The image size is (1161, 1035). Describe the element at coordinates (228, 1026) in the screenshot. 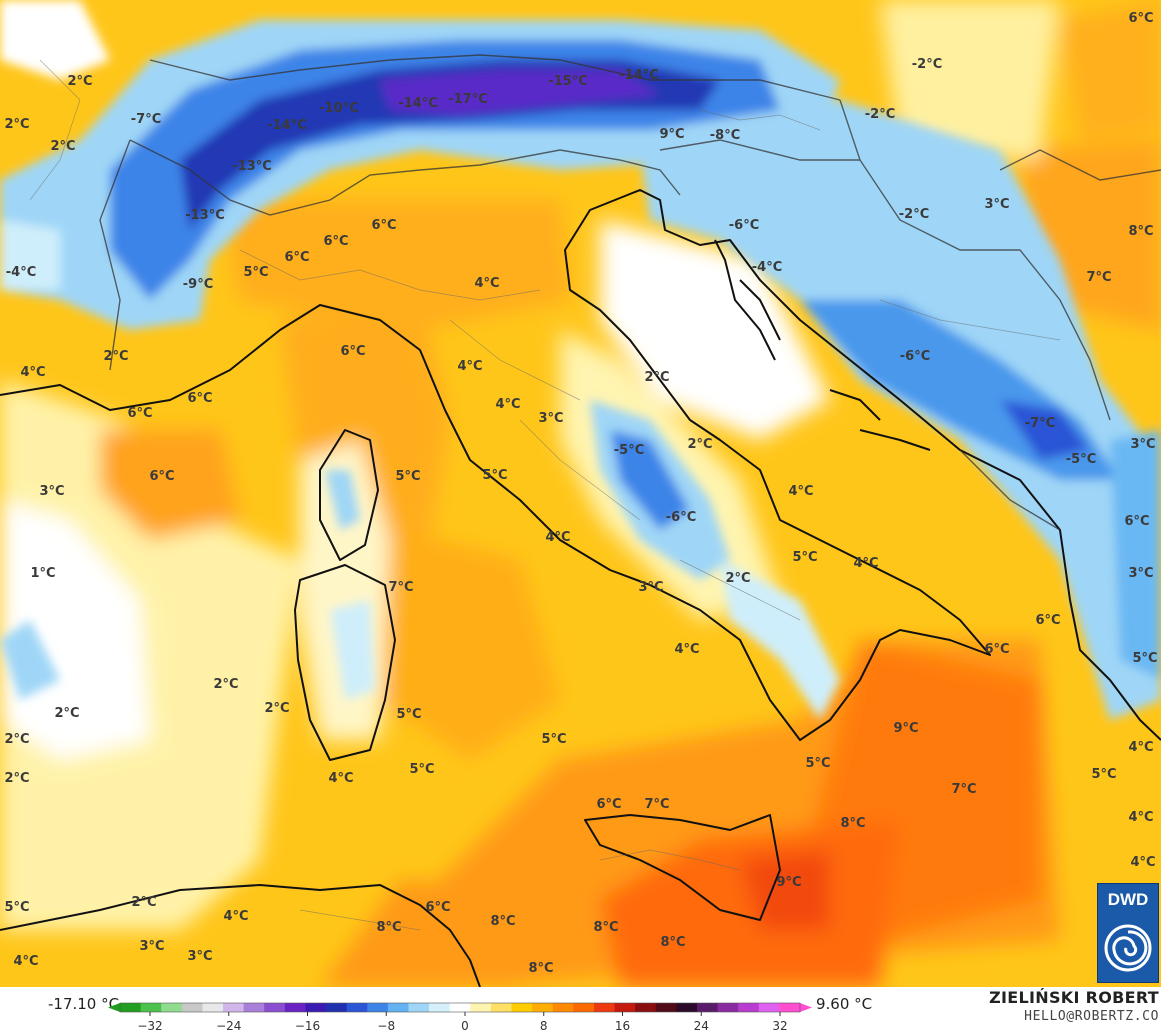

I see `scale-tick-label: −24` at that location.